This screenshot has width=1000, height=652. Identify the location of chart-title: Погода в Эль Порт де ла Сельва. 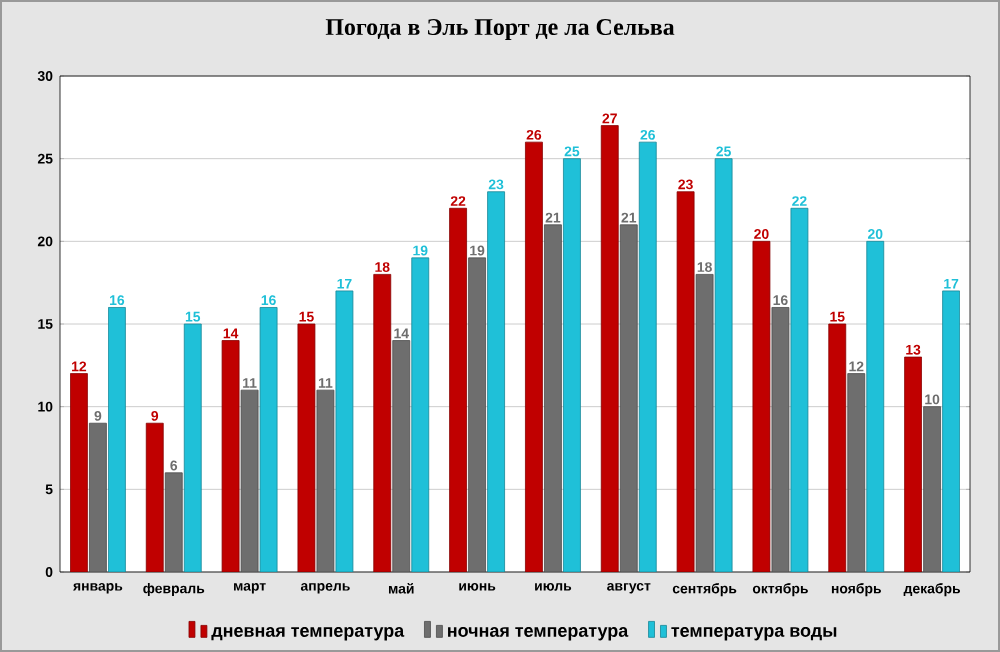
(500, 29).